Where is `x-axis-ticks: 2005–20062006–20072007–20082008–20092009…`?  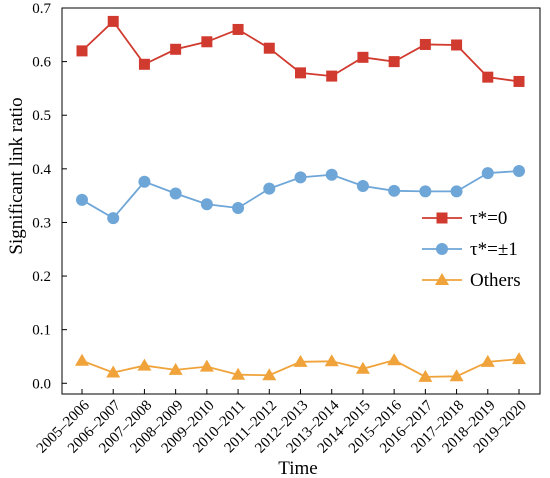 x-axis-ticks: 2005–20062006–20072007–20082008–20092009… is located at coordinates (282, 423).